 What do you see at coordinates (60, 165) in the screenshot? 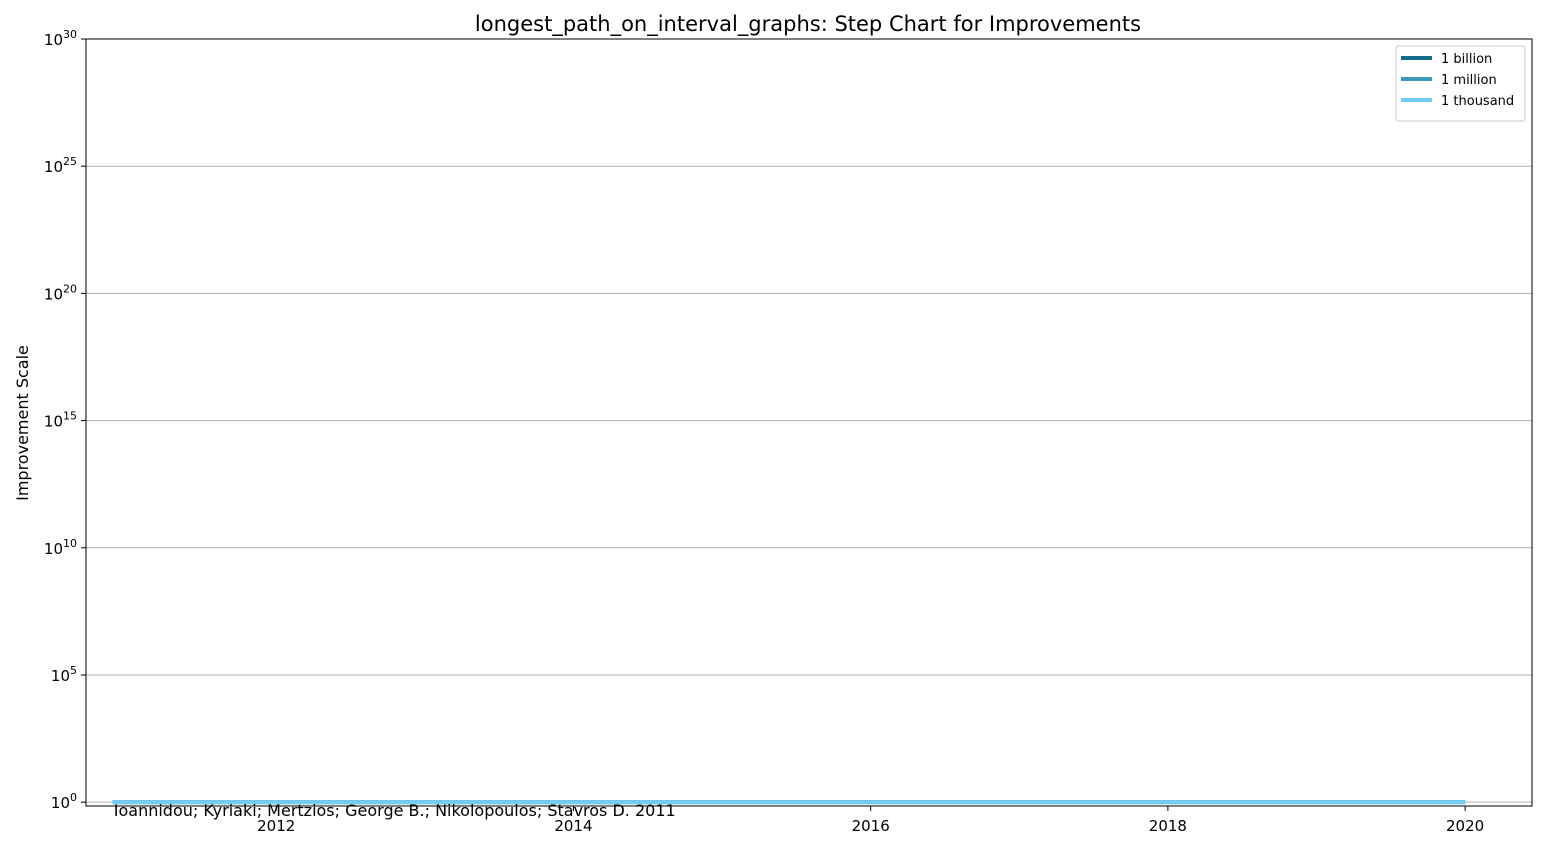
I see `y-tick-label: 10²⁵` at bounding box center [60, 165].